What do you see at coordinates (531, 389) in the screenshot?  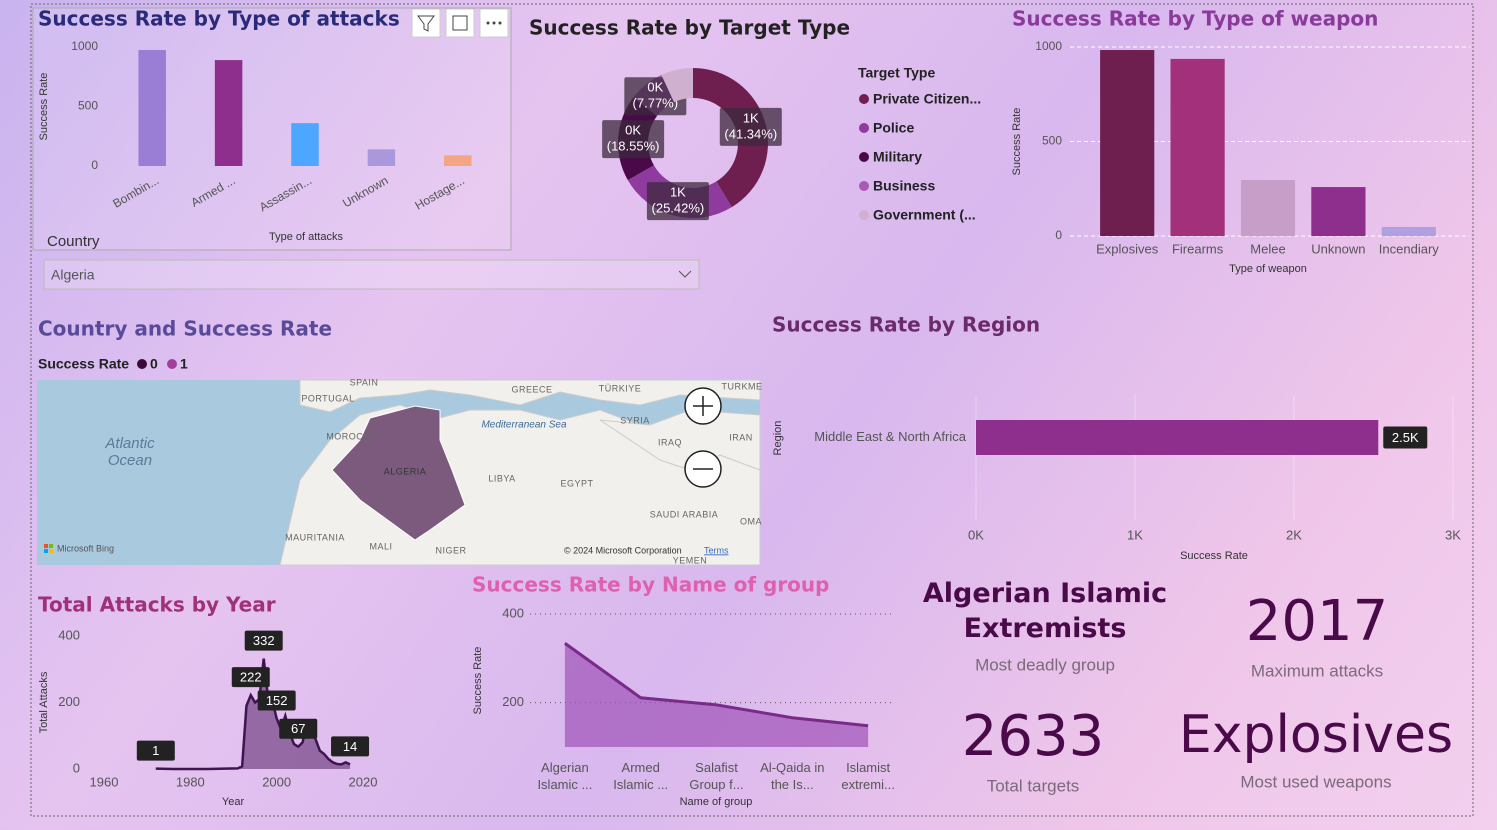 I see `map-label: GREECE` at bounding box center [531, 389].